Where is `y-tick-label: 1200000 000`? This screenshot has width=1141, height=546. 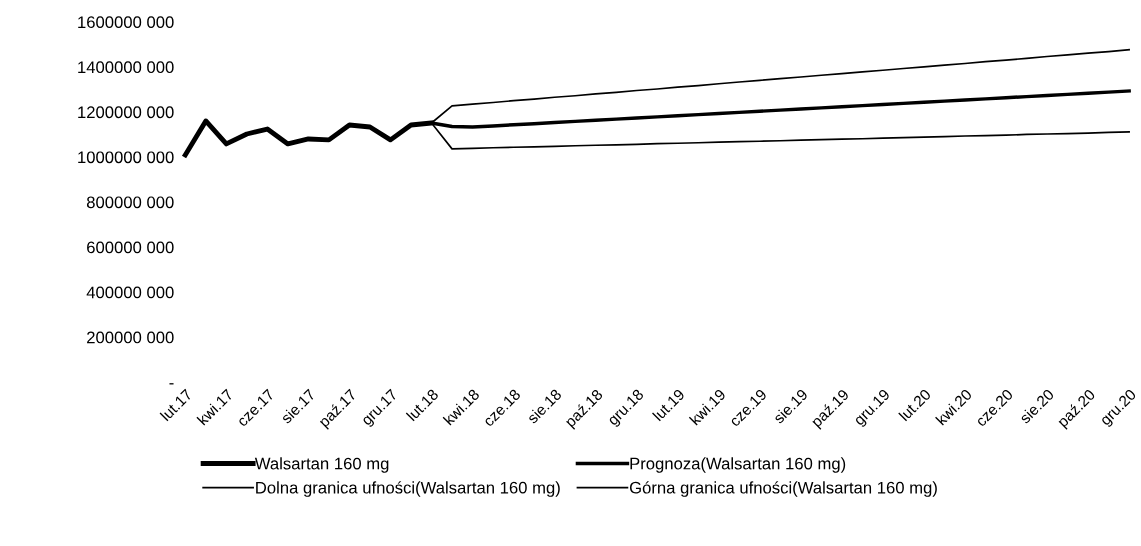
y-tick-label: 1200000 000 is located at coordinates (126, 112).